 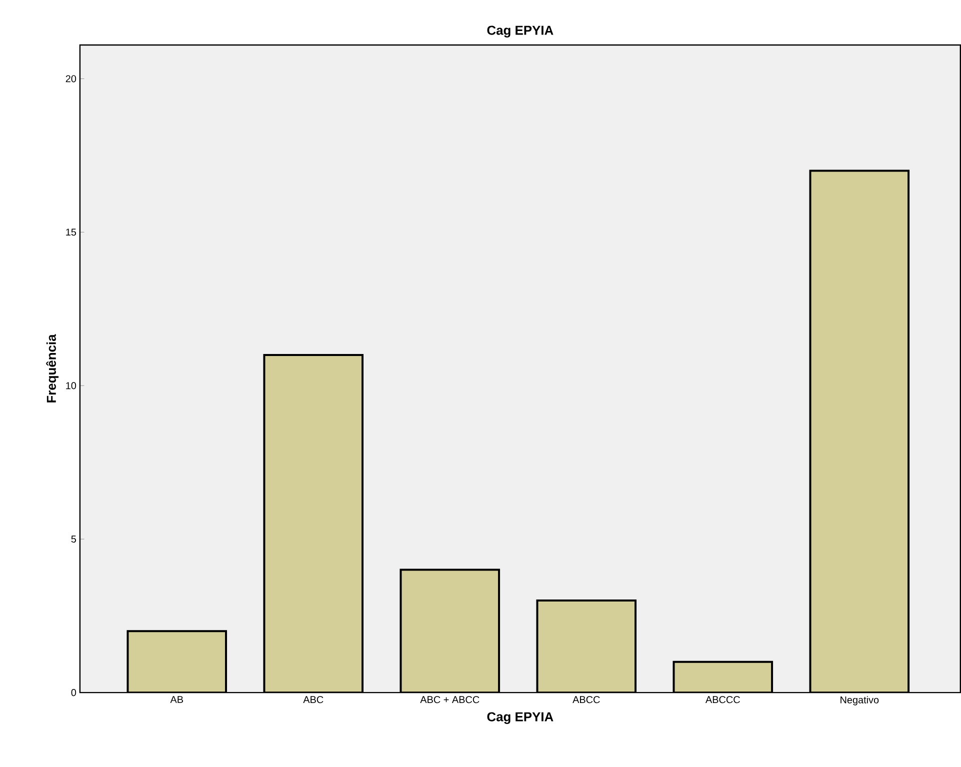 I want to click on y-tick-label: 5, so click(x=73, y=539).